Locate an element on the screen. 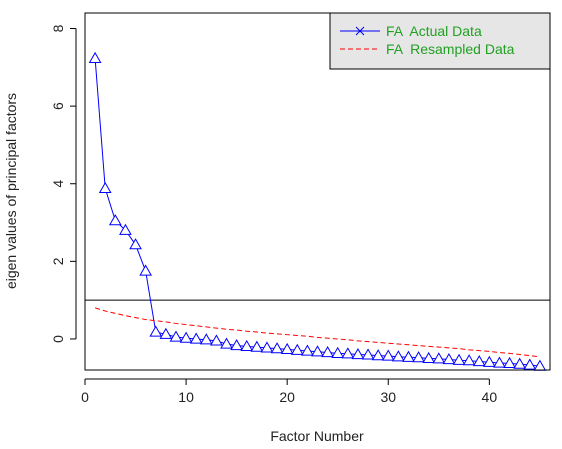 The height and width of the screenshot is (449, 562). series-line is located at coordinates (317, 332).